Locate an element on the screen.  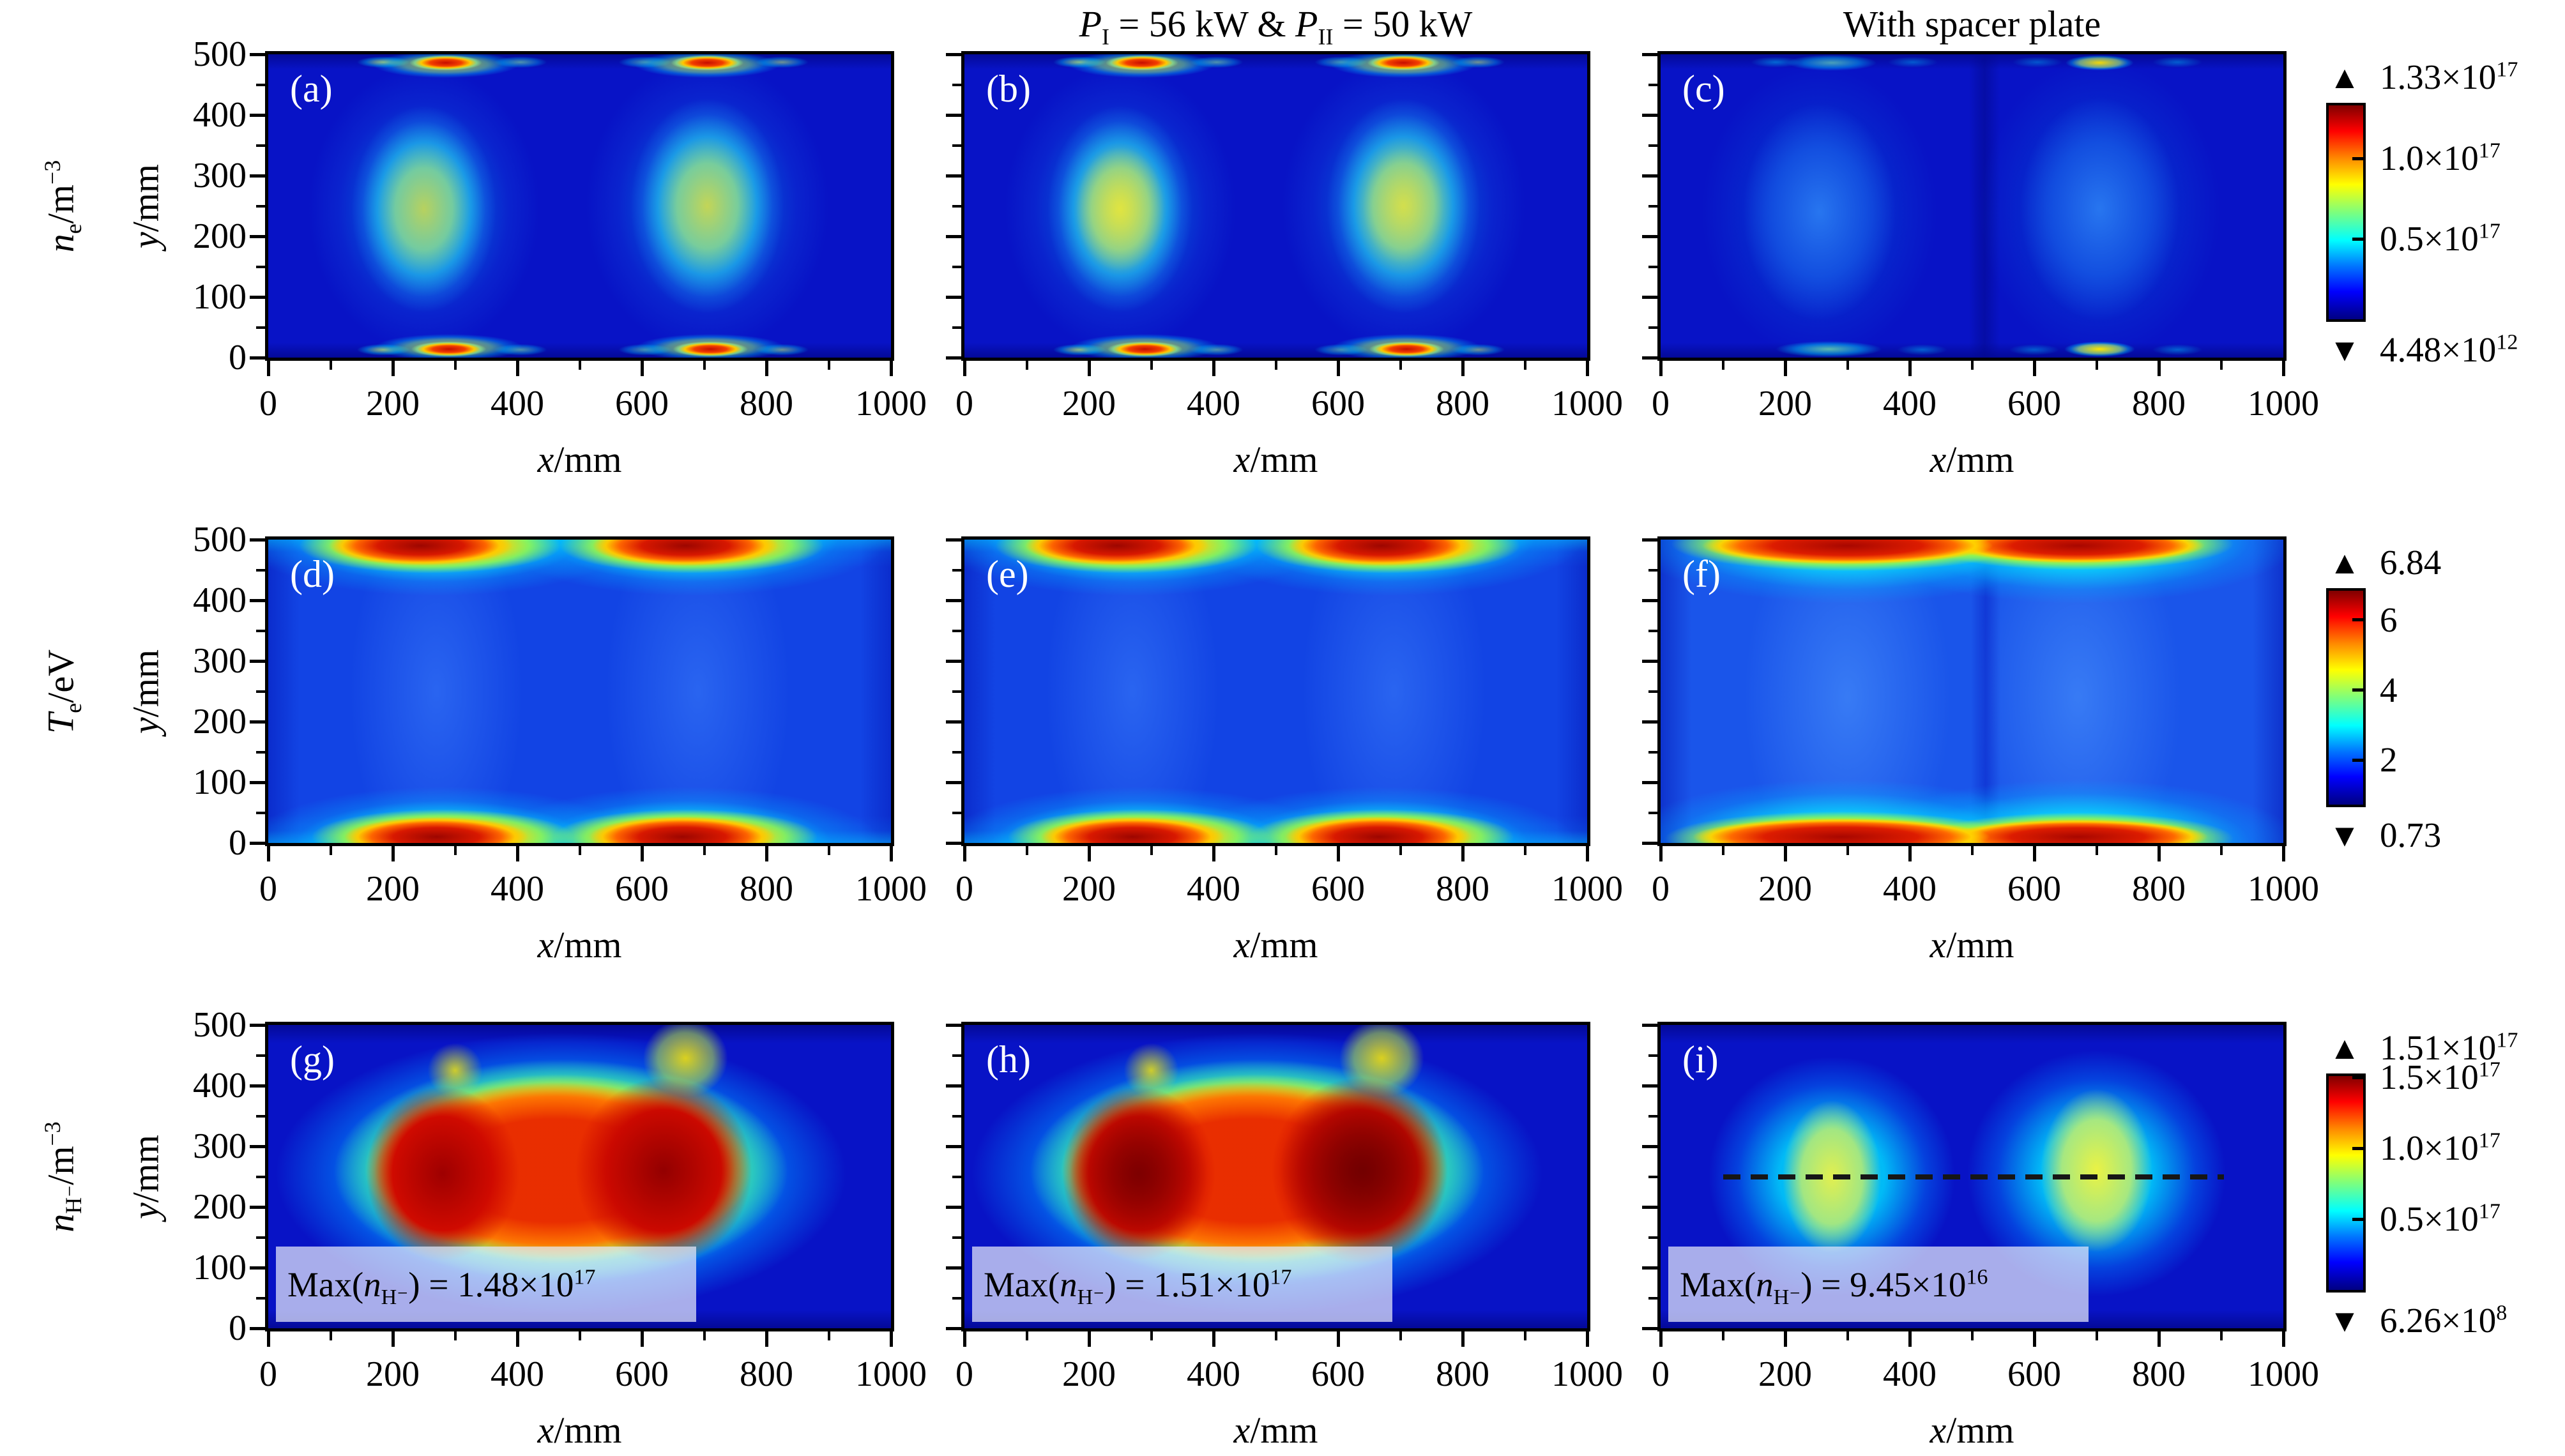
colorbar-max-label: 1.33×10¹⁷ is located at coordinates (2449, 76).